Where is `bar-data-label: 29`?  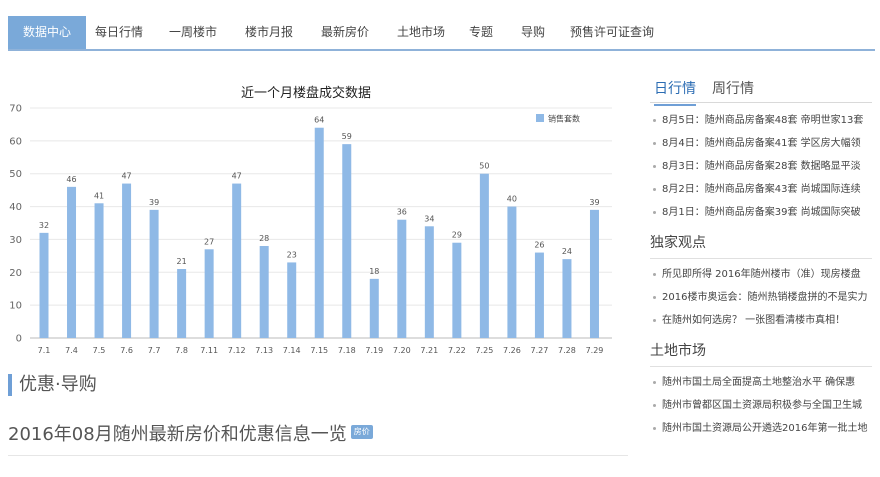
bar-data-label: 29 is located at coordinates (457, 235).